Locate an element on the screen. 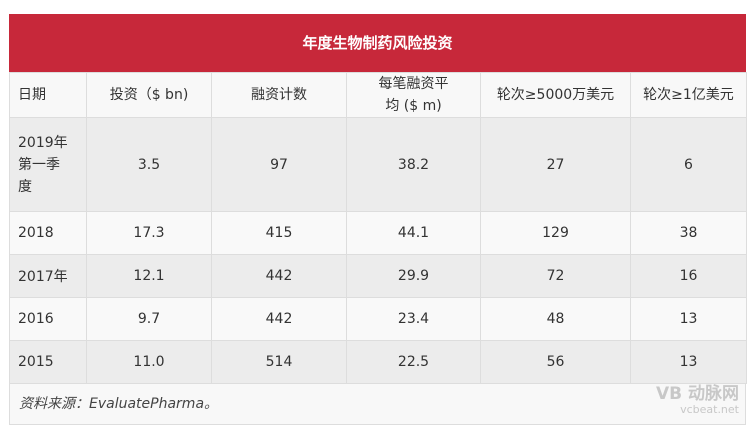 The image size is (754, 432). cell: 48 is located at coordinates (555, 319).